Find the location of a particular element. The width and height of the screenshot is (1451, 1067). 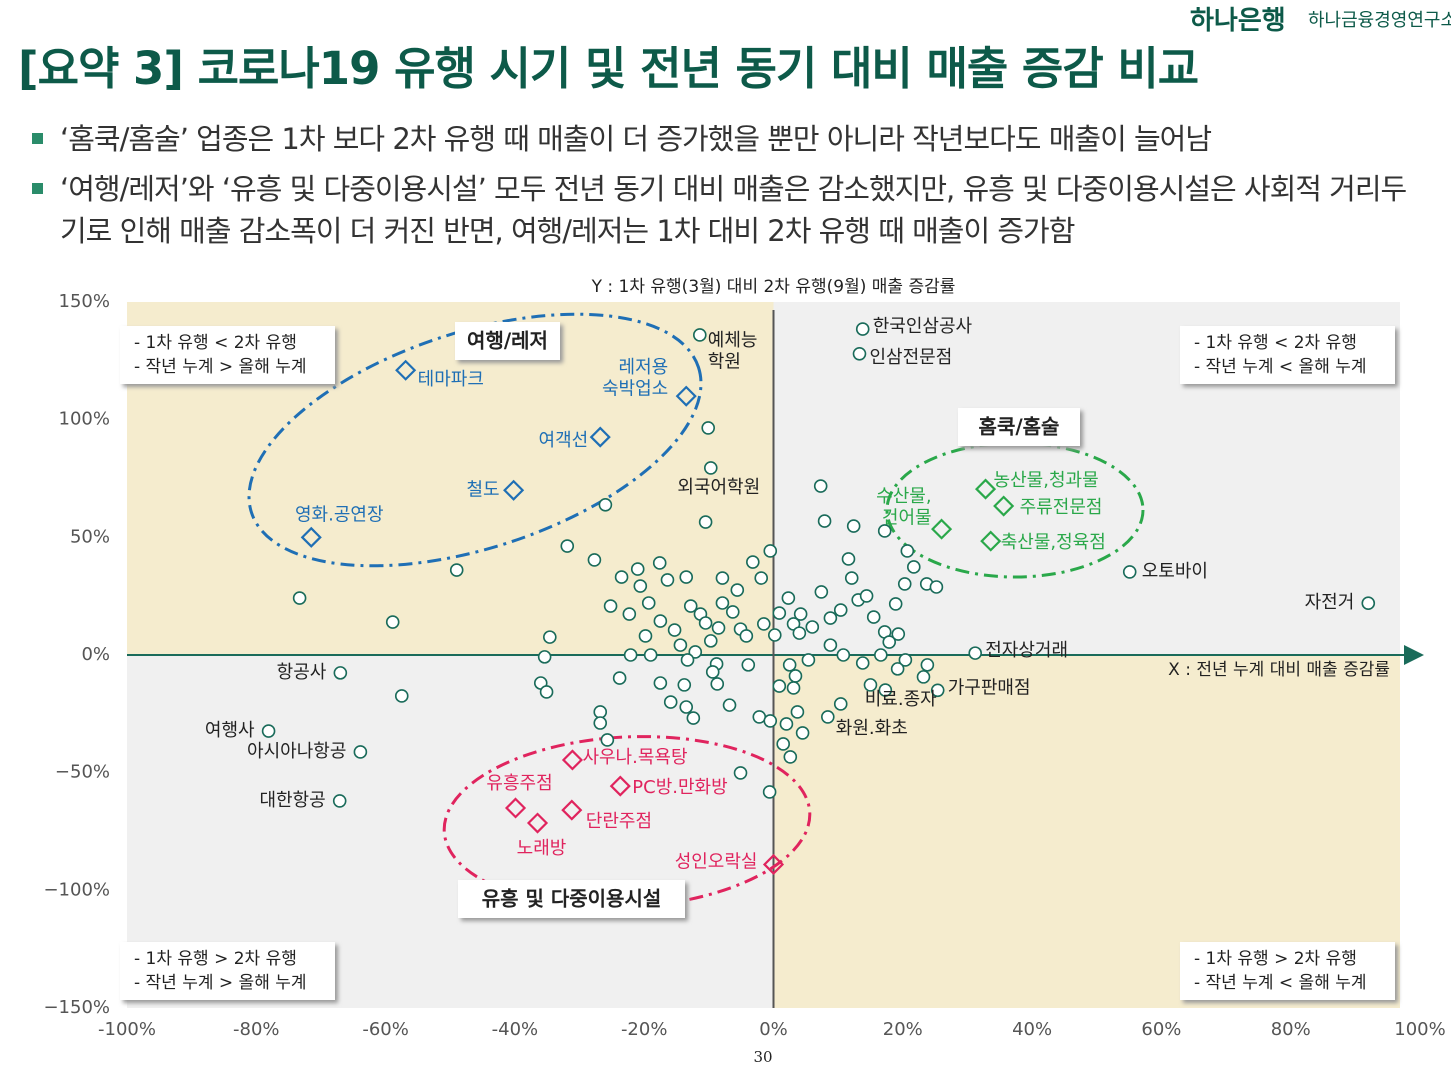

x-axis-title: X : 전년 누계 대비 매출 증감률 is located at coordinates (1279, 670).